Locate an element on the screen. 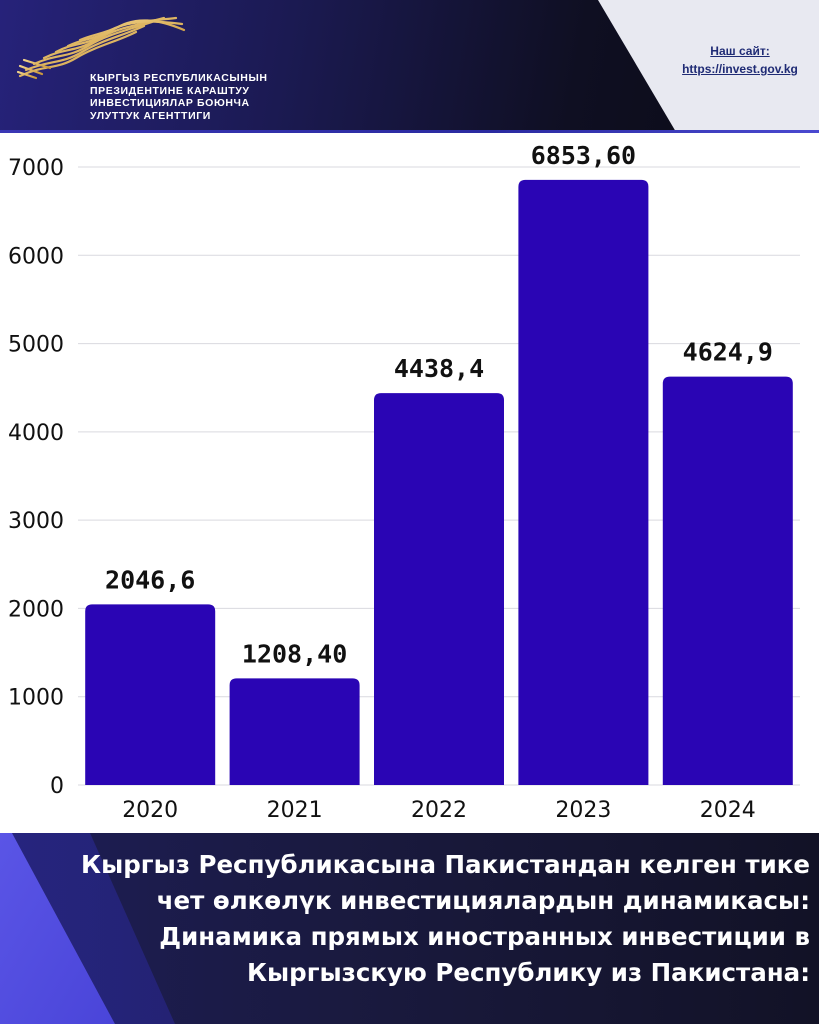  site-label: Наш сайт: is located at coordinates (740, 51).